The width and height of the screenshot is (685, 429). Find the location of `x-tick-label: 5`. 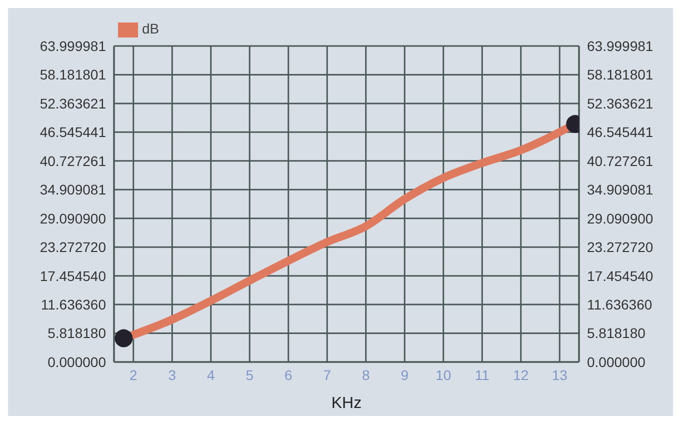

x-tick-label: 5 is located at coordinates (250, 374).